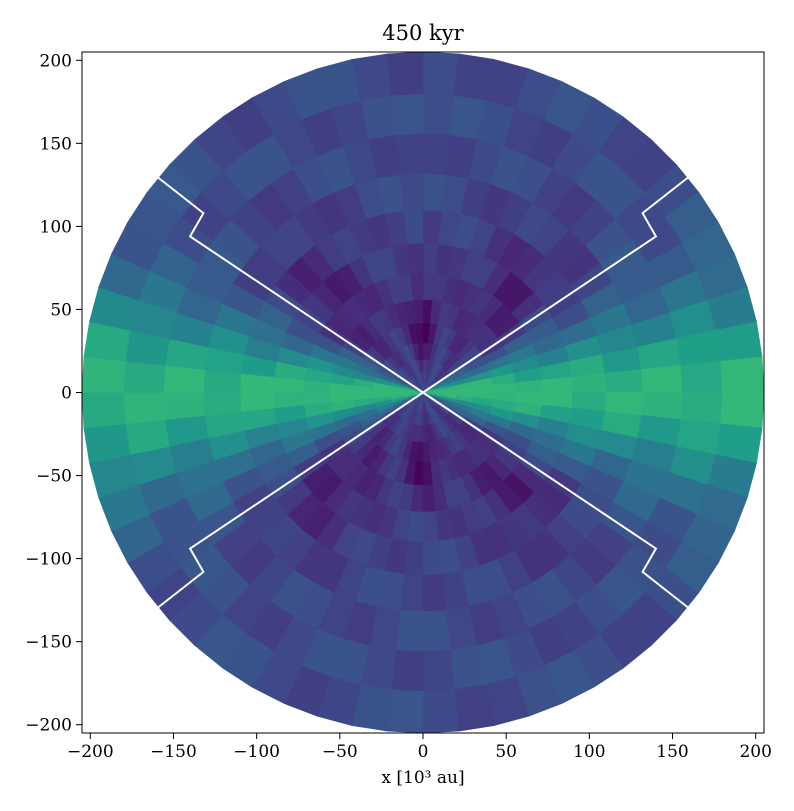 Image resolution: width=794 pixels, height=811 pixels. I want to click on x-axis: −200 −150 −100 −50 0 50 100 150 200, so click(419, 747).